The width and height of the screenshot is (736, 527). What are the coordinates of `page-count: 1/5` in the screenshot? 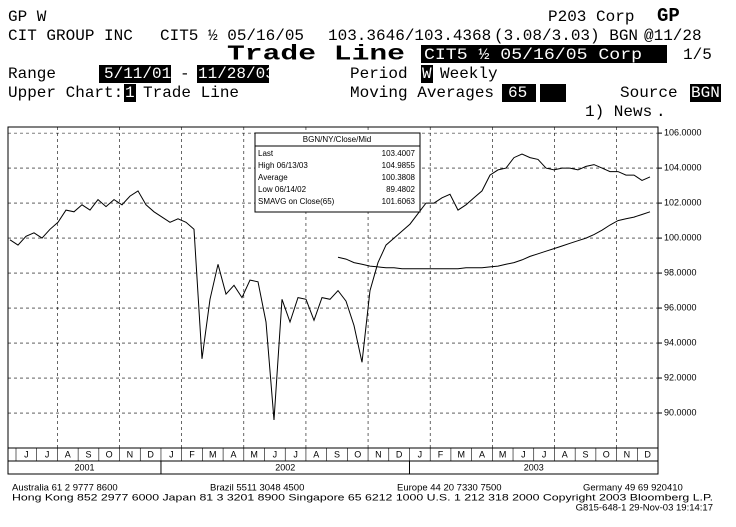 It's located at (697, 55).